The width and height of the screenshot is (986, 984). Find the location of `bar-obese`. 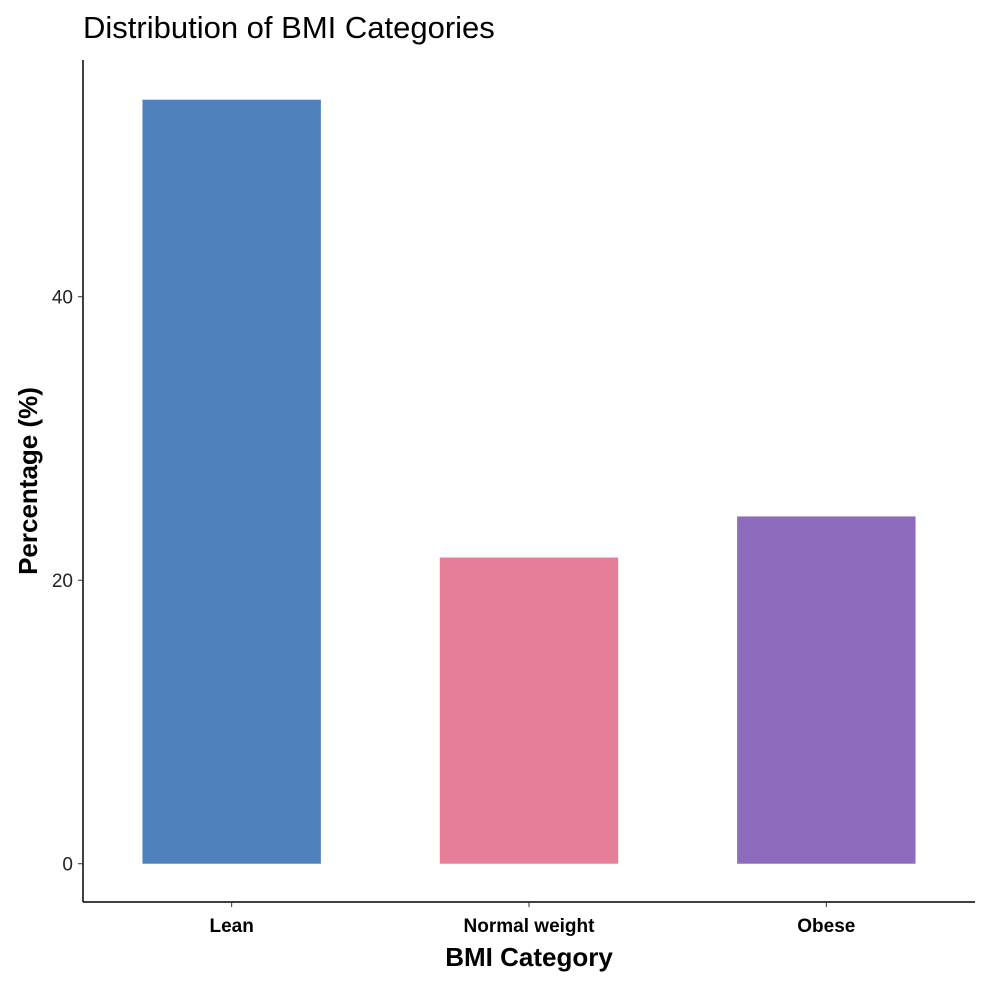

bar-obese is located at coordinates (826, 690).